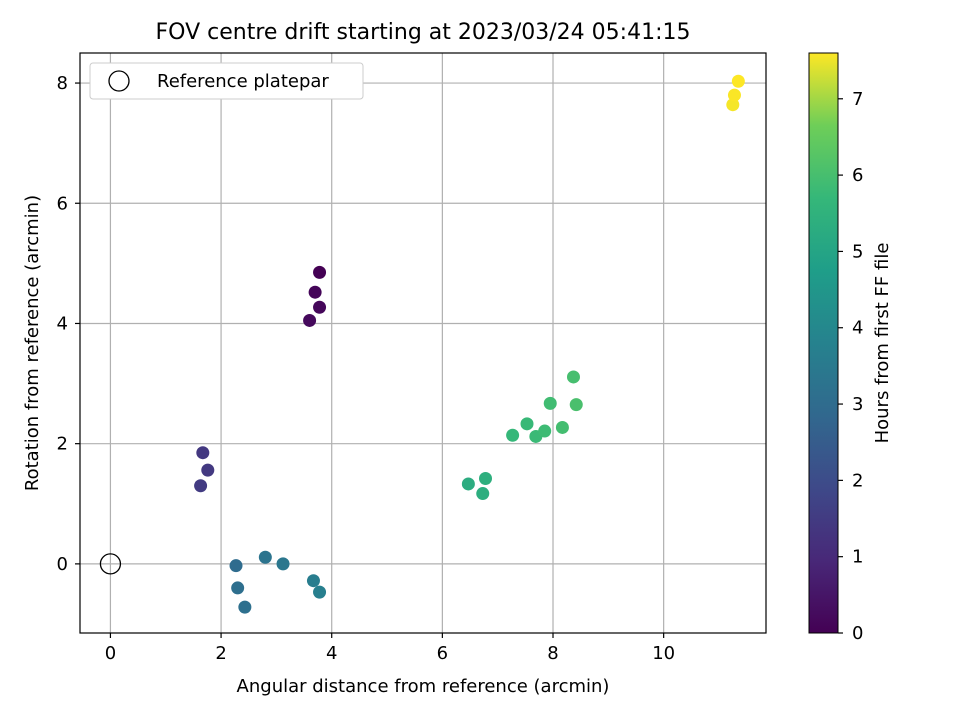 Image resolution: width=960 pixels, height=720 pixels. What do you see at coordinates (243, 81) in the screenshot?
I see `legend-reference-label: Reference platepar` at bounding box center [243, 81].